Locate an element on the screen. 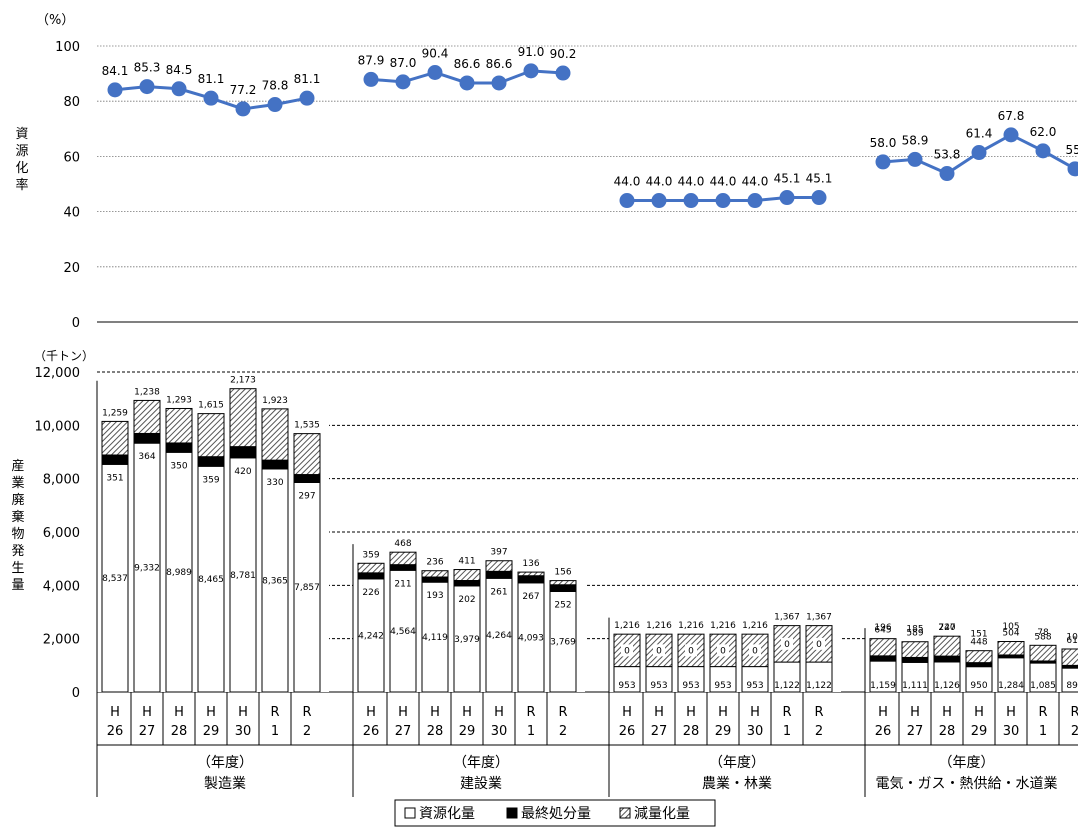 The width and height of the screenshot is (1078, 827). rate-data-label: 44.0 is located at coordinates (691, 182).